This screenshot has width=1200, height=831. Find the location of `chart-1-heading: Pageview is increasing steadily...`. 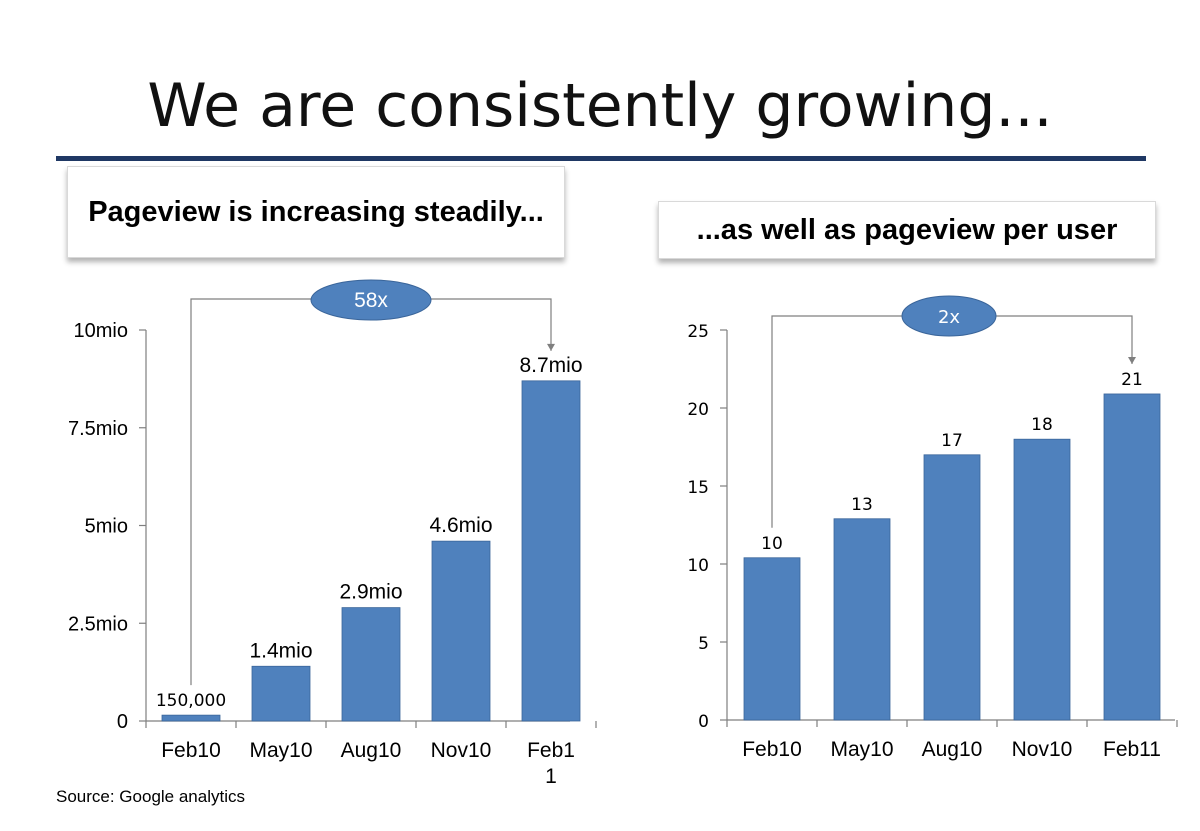

chart-1-heading: Pageview is increasing steadily... is located at coordinates (316, 212).